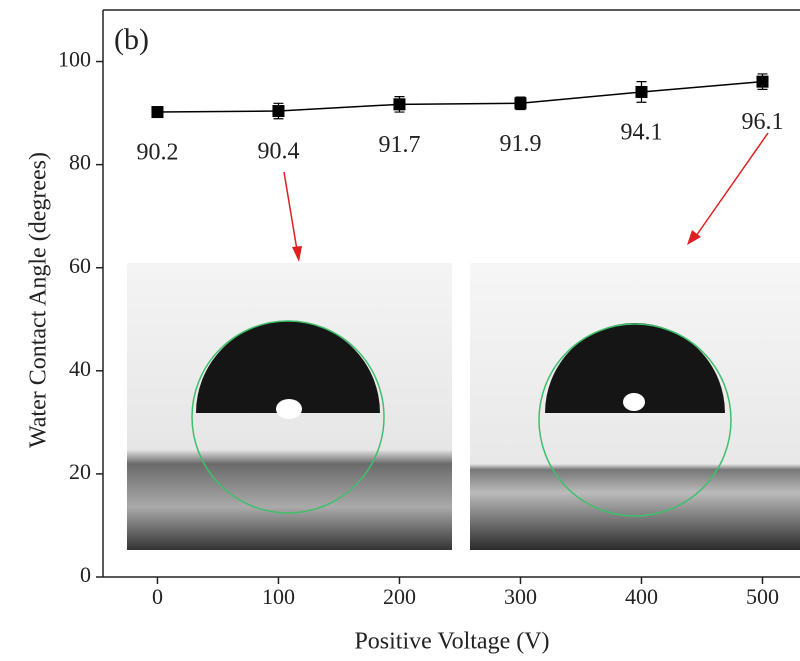  Describe the element at coordinates (80, 265) in the screenshot. I see `y-tick-label: 60` at that location.